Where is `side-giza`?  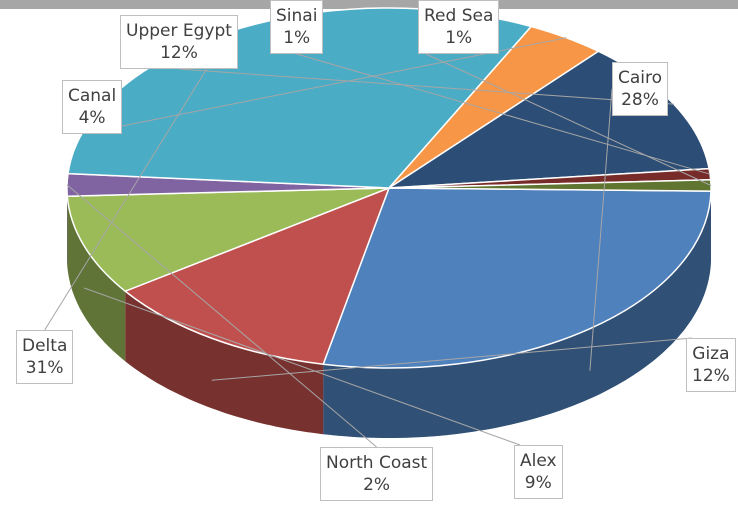
side-giza is located at coordinates (224, 363).